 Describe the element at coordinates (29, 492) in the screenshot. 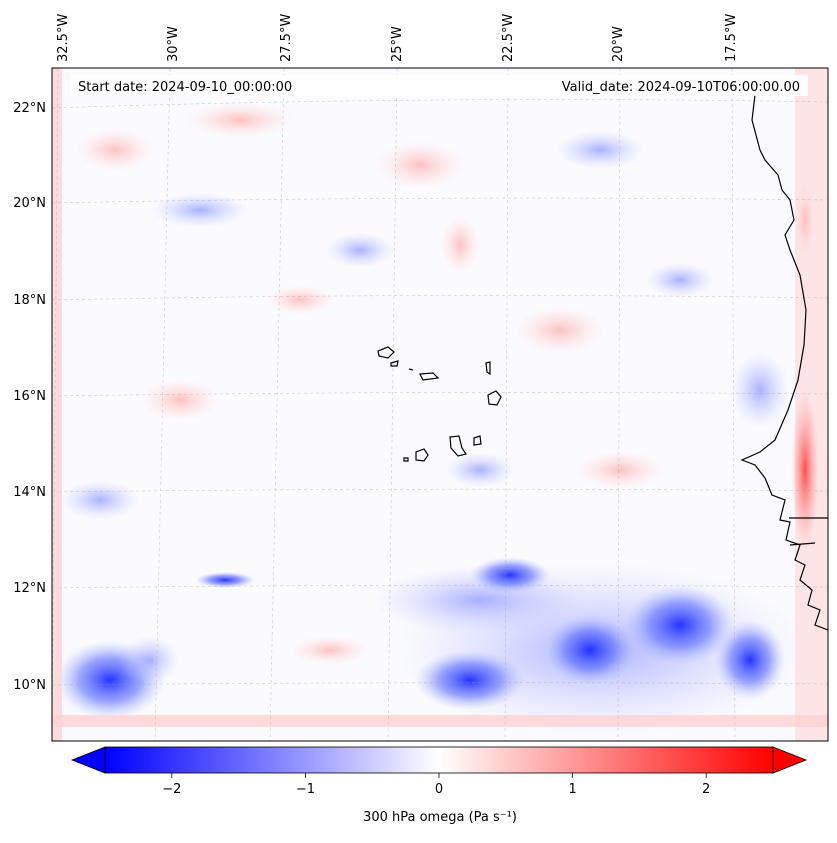

I see `lat-label: 14°N` at that location.